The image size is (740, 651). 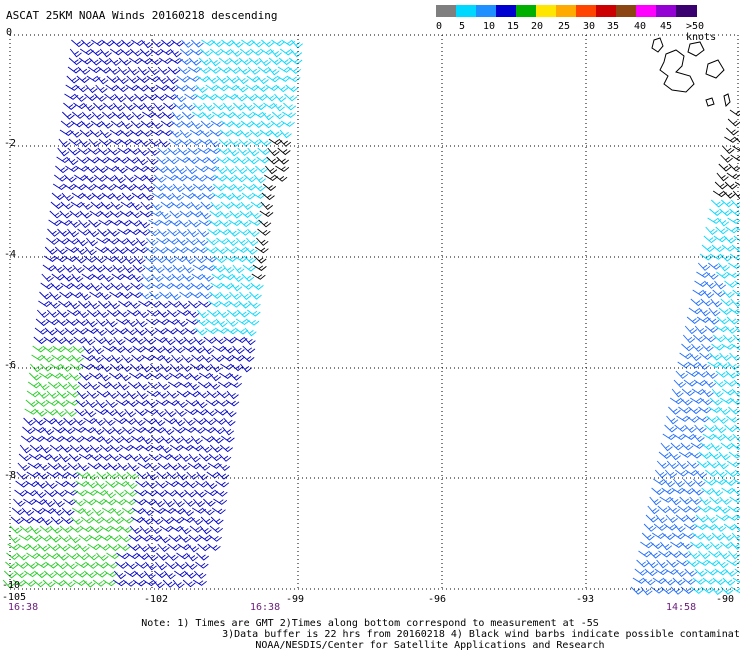 What do you see at coordinates (10, 475) in the screenshot?
I see `lat-label: -8` at bounding box center [10, 475].